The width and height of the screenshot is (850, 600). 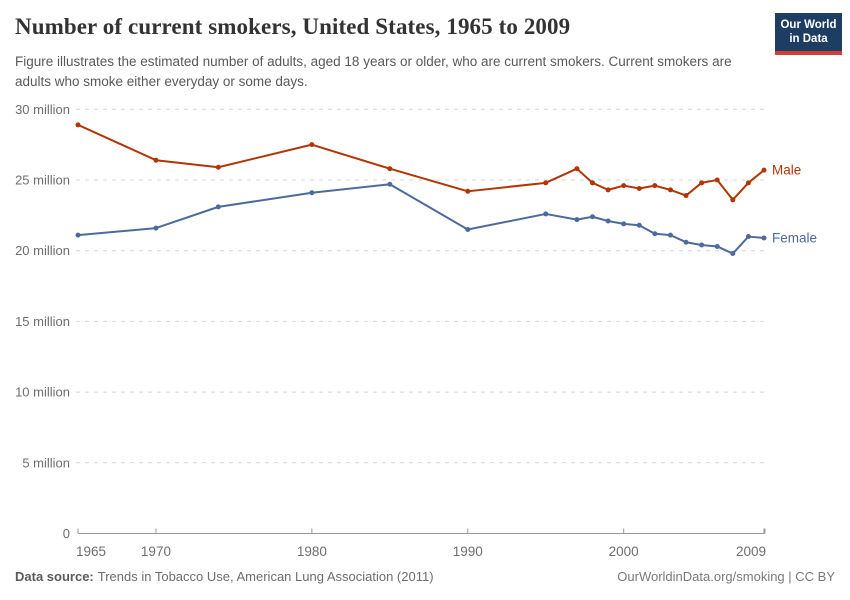 I want to click on x-tick-label: 1980, so click(x=312, y=551).